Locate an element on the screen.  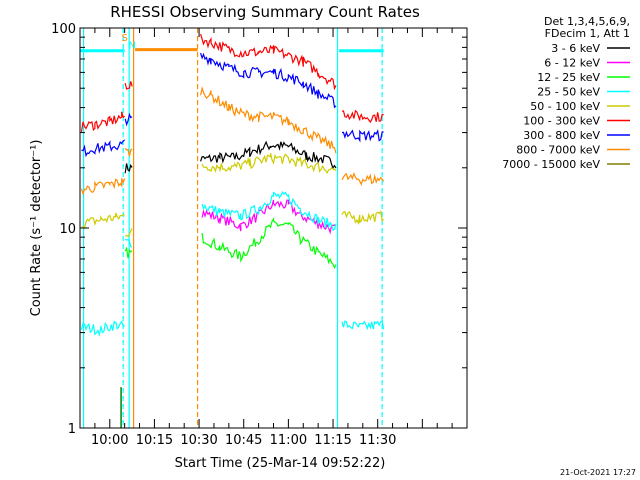
y-tick-label: 10 is located at coordinates (67, 229).